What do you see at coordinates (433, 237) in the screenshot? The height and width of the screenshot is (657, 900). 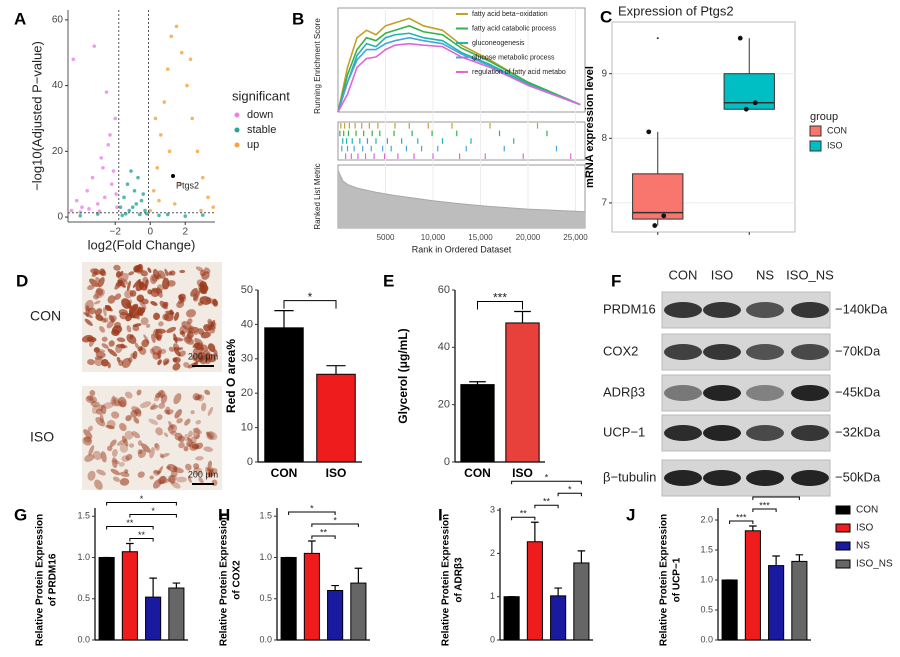 I see `x-tick-label: 10,000` at bounding box center [433, 237].